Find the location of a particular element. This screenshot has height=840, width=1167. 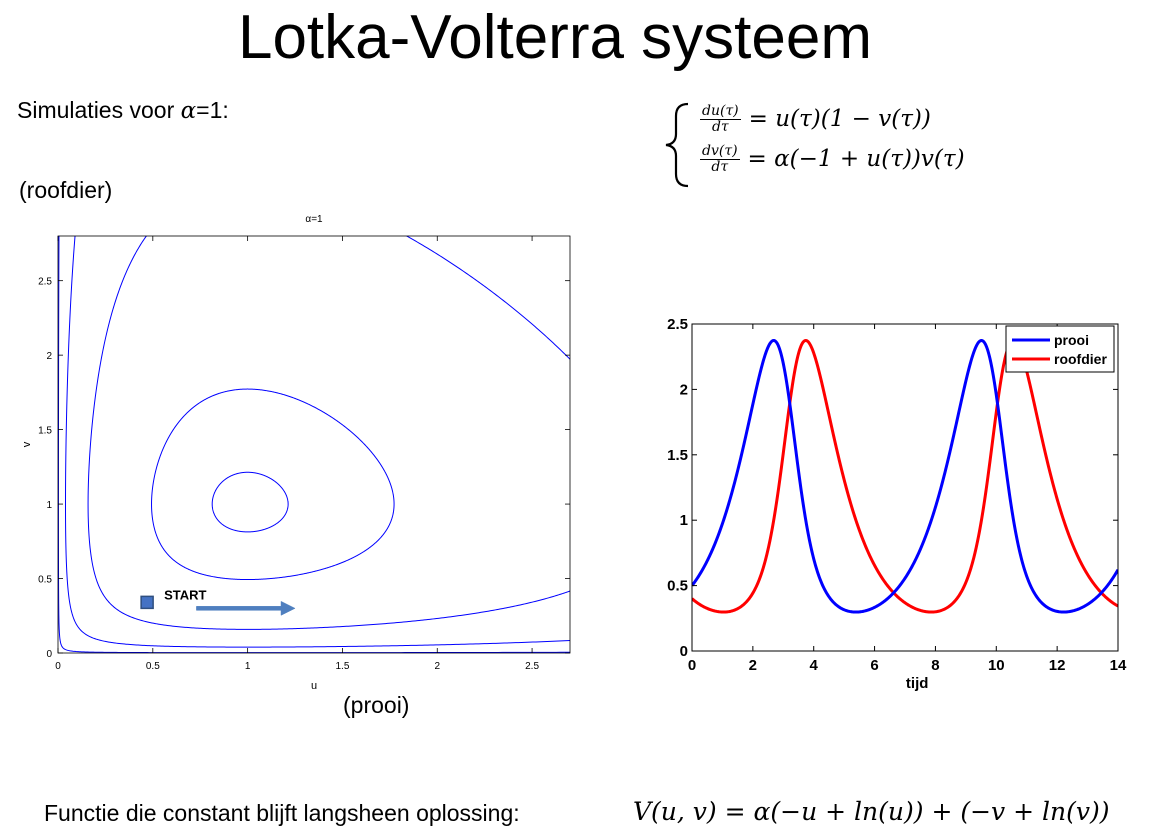

time-xtick-label: 8 is located at coordinates (935, 665).